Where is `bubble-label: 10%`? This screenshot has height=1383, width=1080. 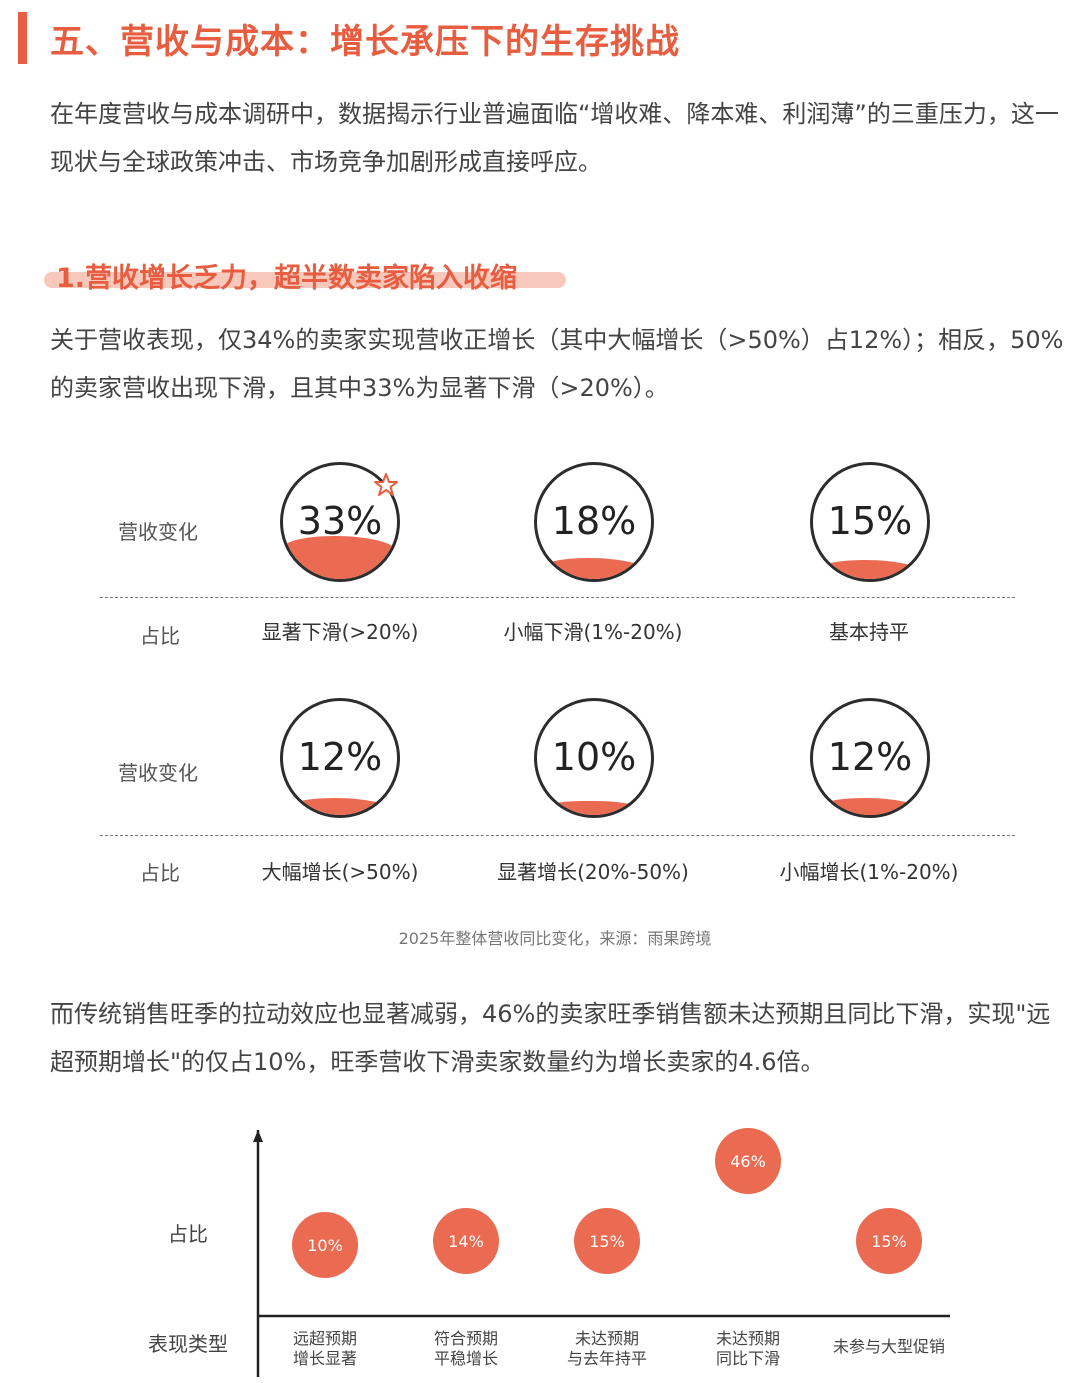 bubble-label: 10% is located at coordinates (325, 1245).